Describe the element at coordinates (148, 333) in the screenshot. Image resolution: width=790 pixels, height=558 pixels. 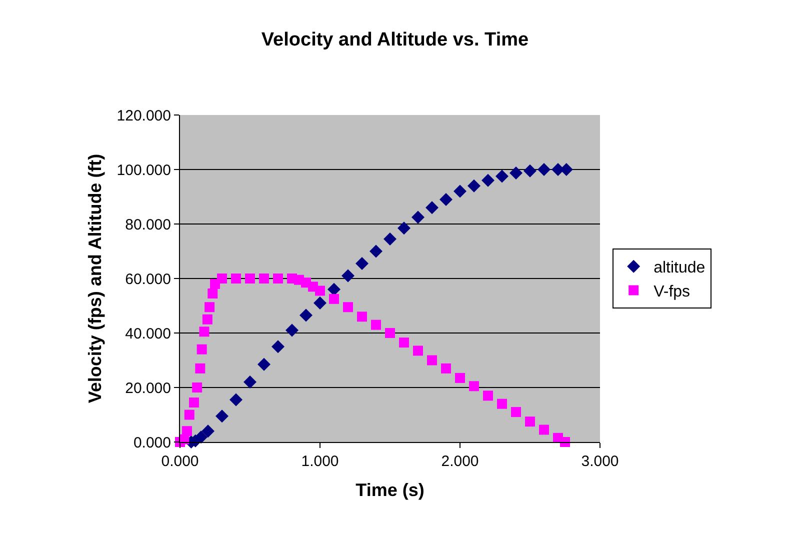
I see `y-tick-label: 40.000` at that location.